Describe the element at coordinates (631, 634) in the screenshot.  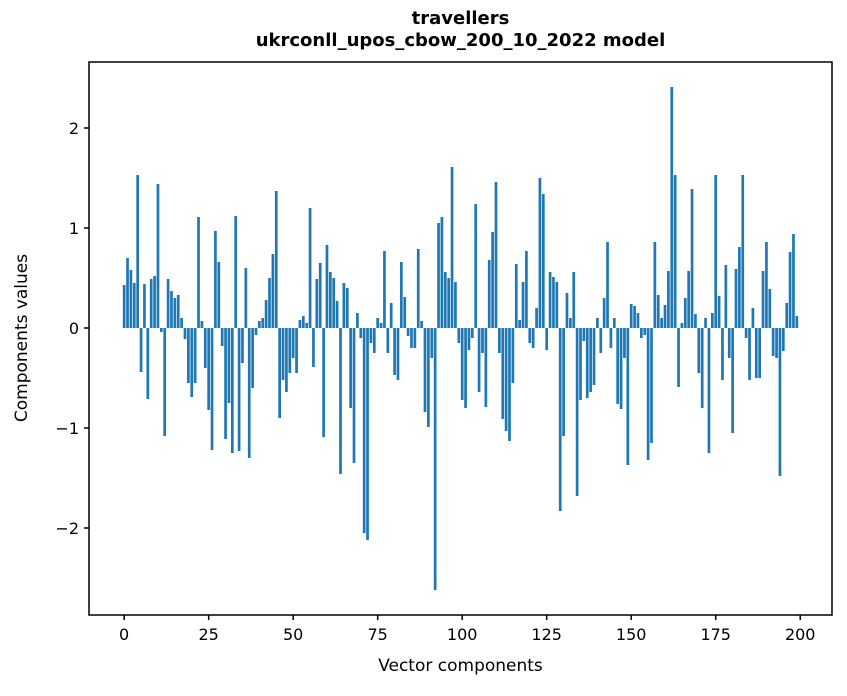
I see `x-tick-label: 150` at that location.